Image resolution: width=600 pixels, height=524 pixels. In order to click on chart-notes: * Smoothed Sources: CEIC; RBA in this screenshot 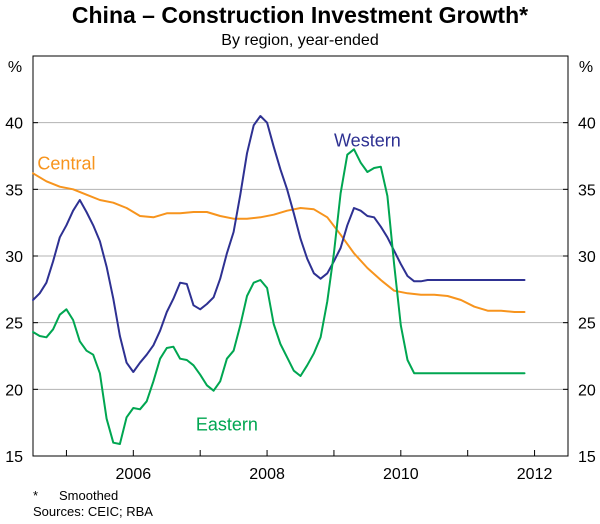, I will do `click(93, 504)`.